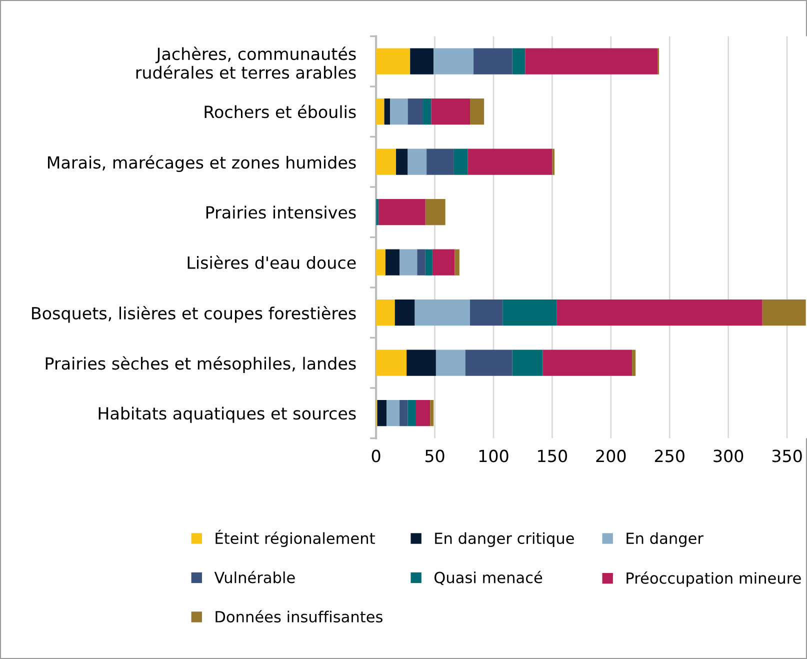 The width and height of the screenshot is (807, 659). What do you see at coordinates (254, 577) in the screenshot?
I see `legend-label: Vulnérable` at bounding box center [254, 577].